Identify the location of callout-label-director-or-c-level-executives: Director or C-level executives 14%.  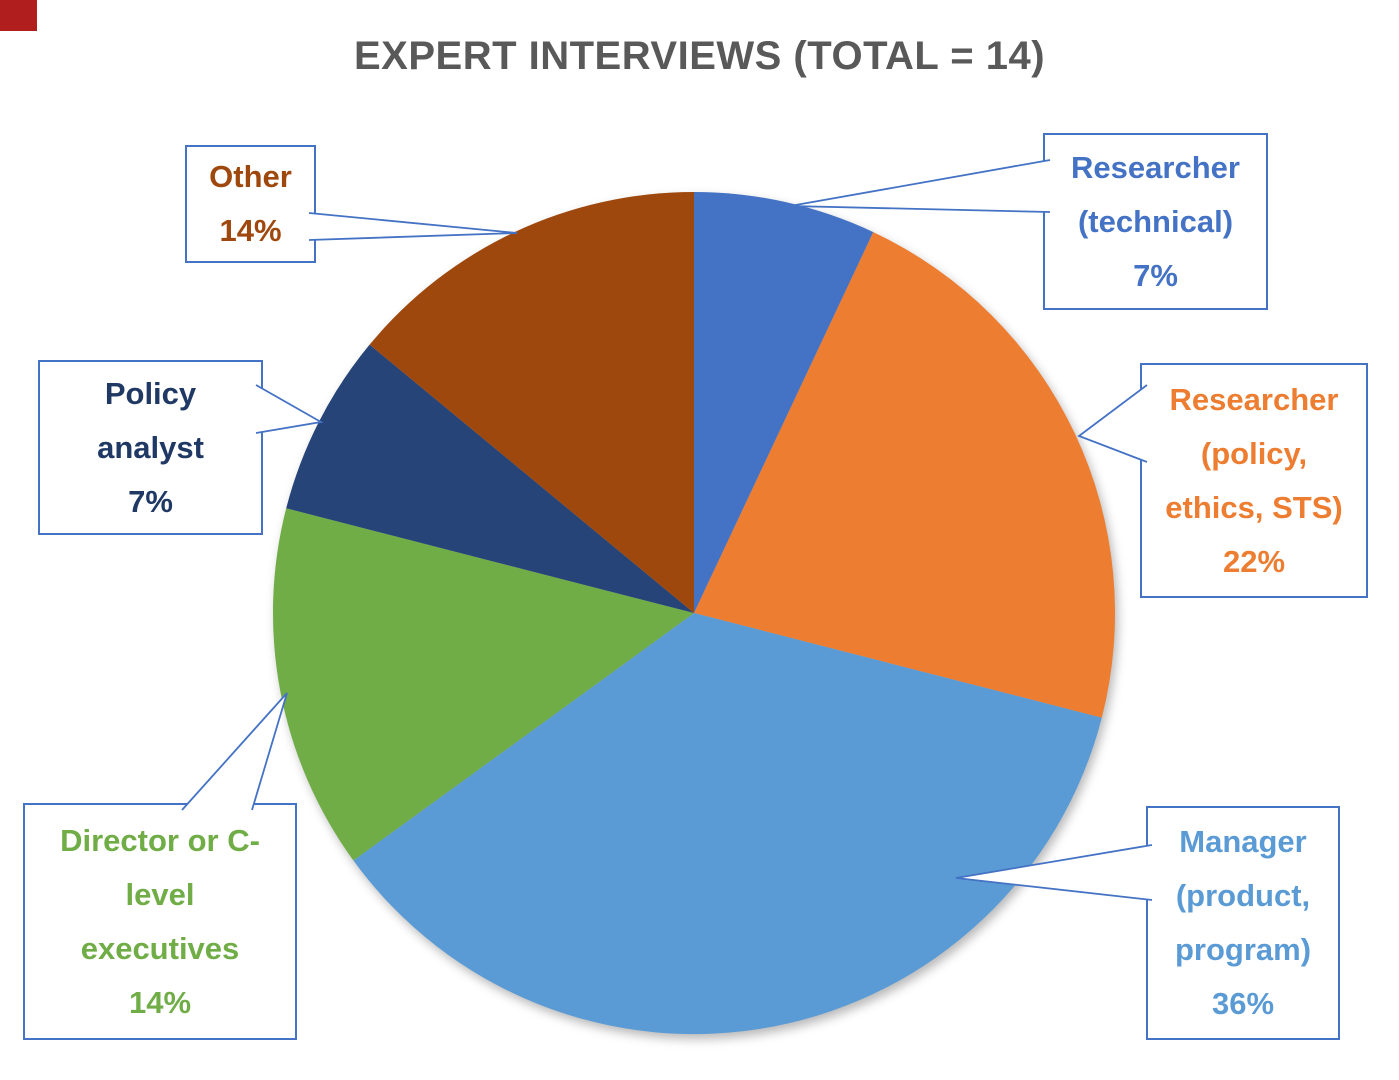
(160, 921).